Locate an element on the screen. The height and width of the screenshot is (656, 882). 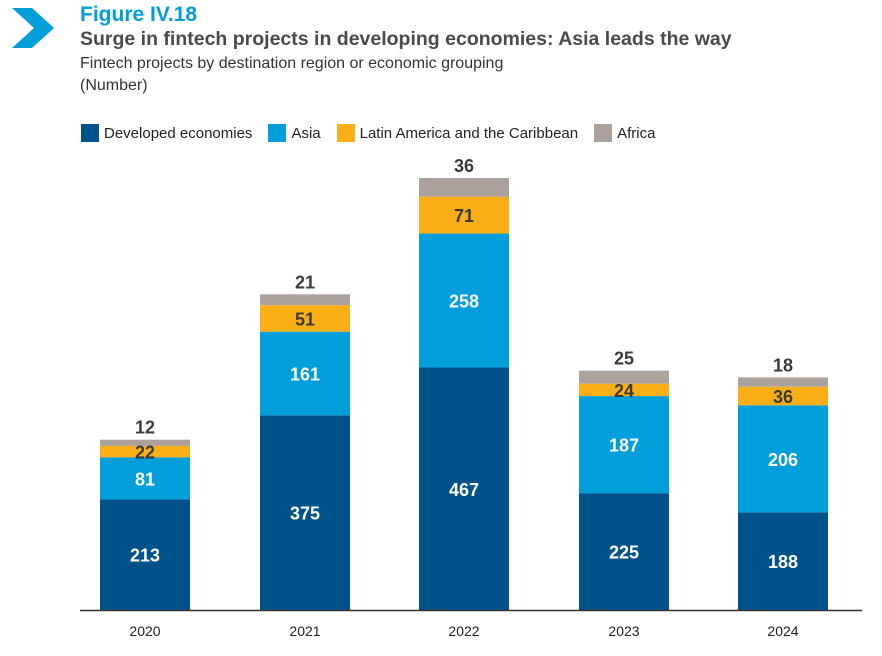
data-label-latam-2024: 36 is located at coordinates (783, 397).